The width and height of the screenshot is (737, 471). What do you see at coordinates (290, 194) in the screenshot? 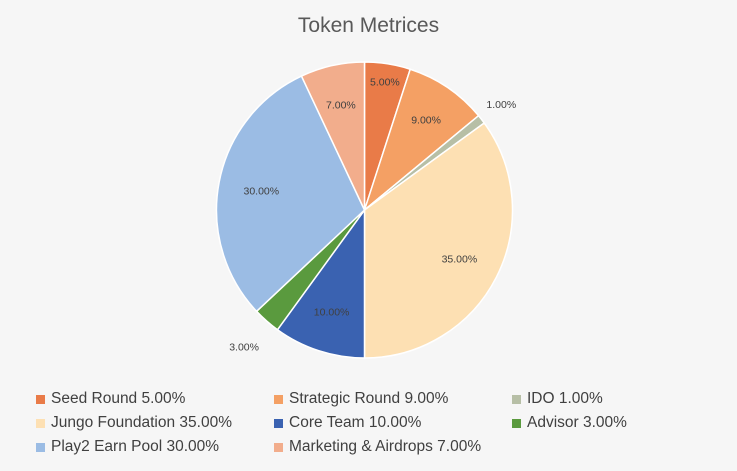
I see `pie-slice-play2-earn-pool` at bounding box center [290, 194].